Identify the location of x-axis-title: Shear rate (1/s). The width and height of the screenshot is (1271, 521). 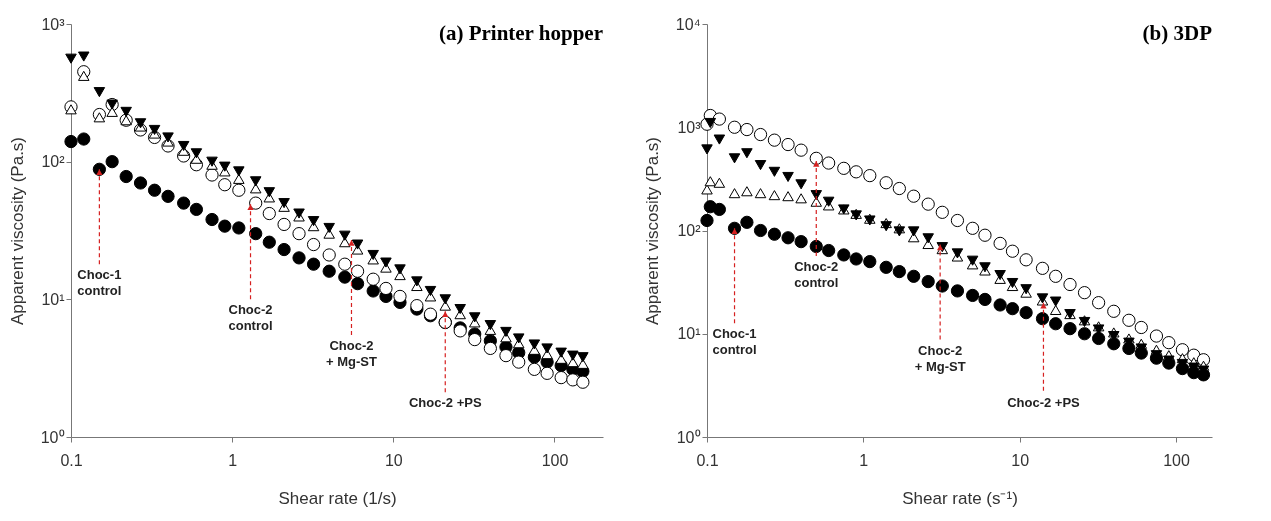
(337, 498).